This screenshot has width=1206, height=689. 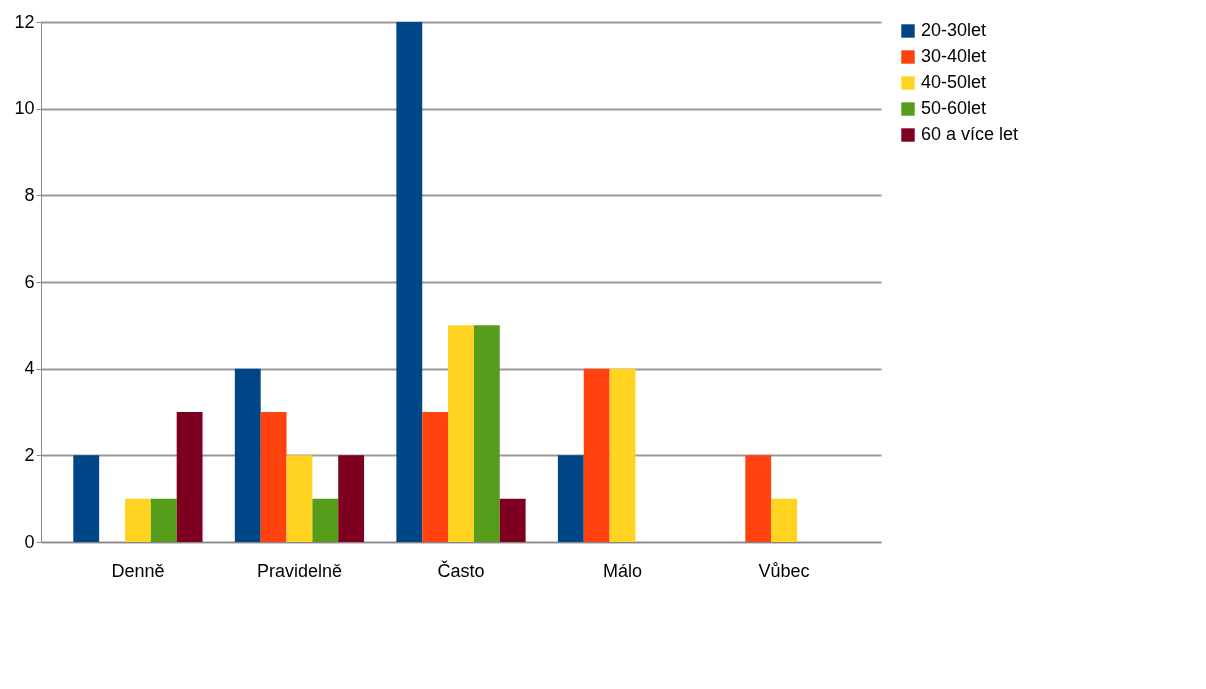 What do you see at coordinates (299, 570) in the screenshot?
I see `x-tick-label: Pravidelně` at bounding box center [299, 570].